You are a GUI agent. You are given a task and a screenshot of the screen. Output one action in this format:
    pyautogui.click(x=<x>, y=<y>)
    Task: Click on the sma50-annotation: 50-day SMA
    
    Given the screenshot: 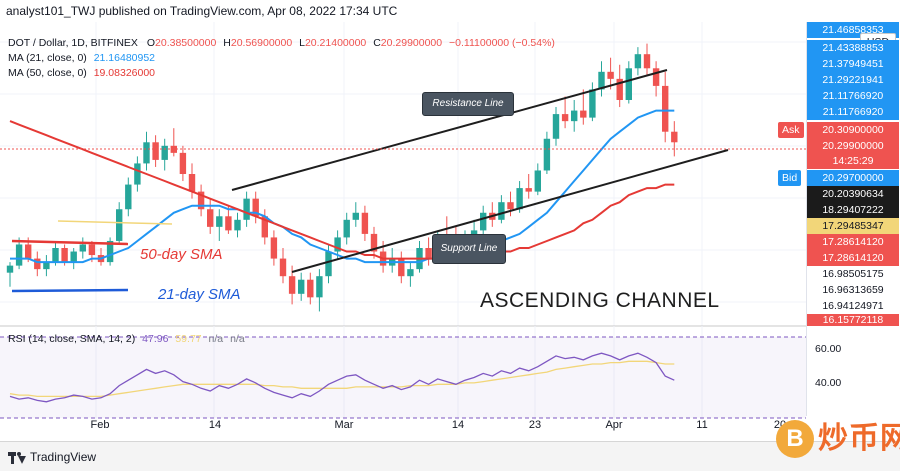 What is the action you would take?
    pyautogui.click(x=181, y=254)
    